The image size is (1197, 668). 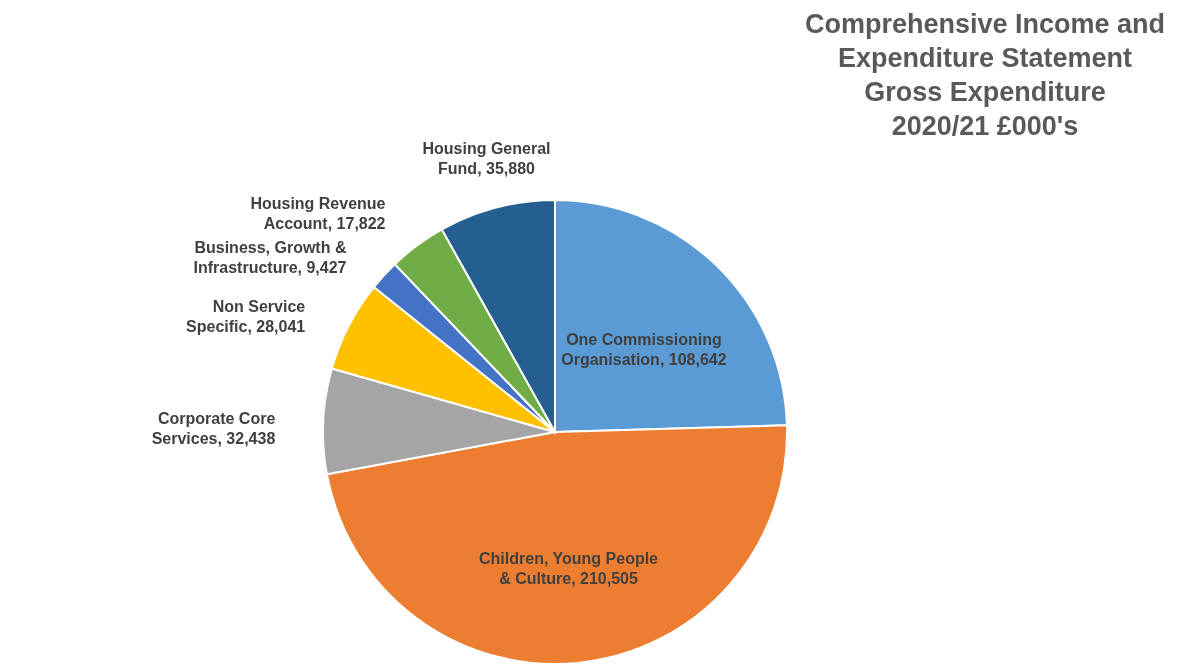 What do you see at coordinates (985, 75) in the screenshot?
I see `text: Comprehensive Income and Expenditure Statement Gross Expenditure 2020/21 £000's` at bounding box center [985, 75].